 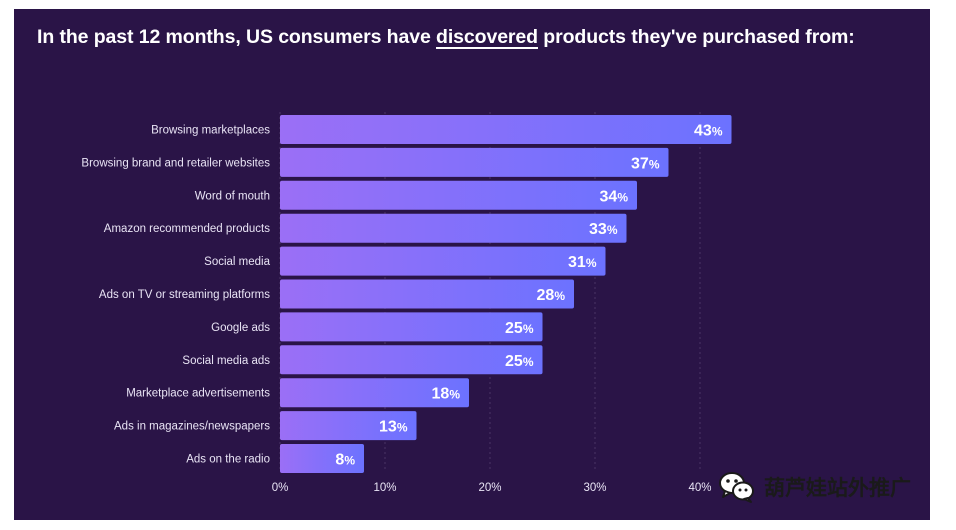 What do you see at coordinates (187, 229) in the screenshot?
I see `category-label: Amazon recommended products` at bounding box center [187, 229].